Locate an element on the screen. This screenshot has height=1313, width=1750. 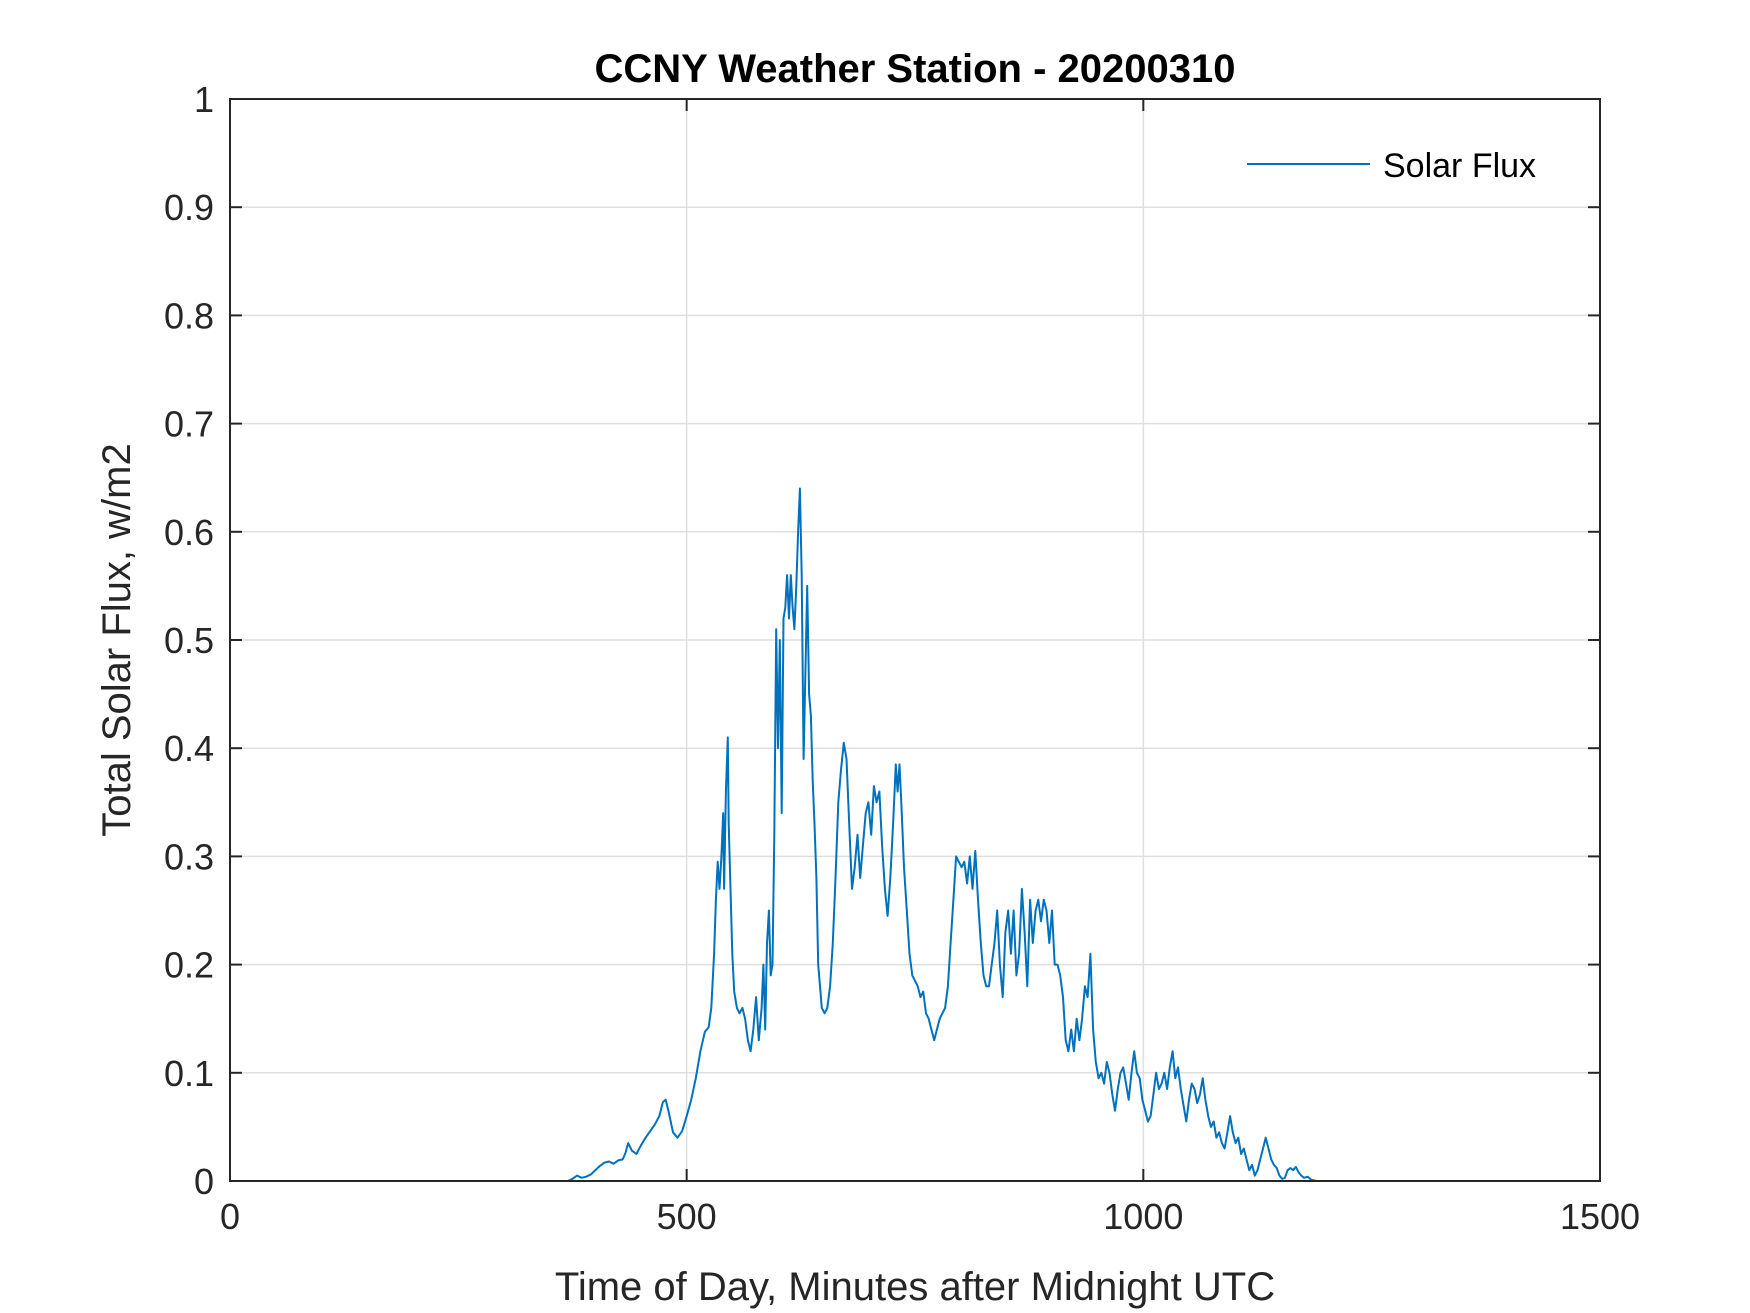
y-tick-label: 0.9 is located at coordinates (189, 207).